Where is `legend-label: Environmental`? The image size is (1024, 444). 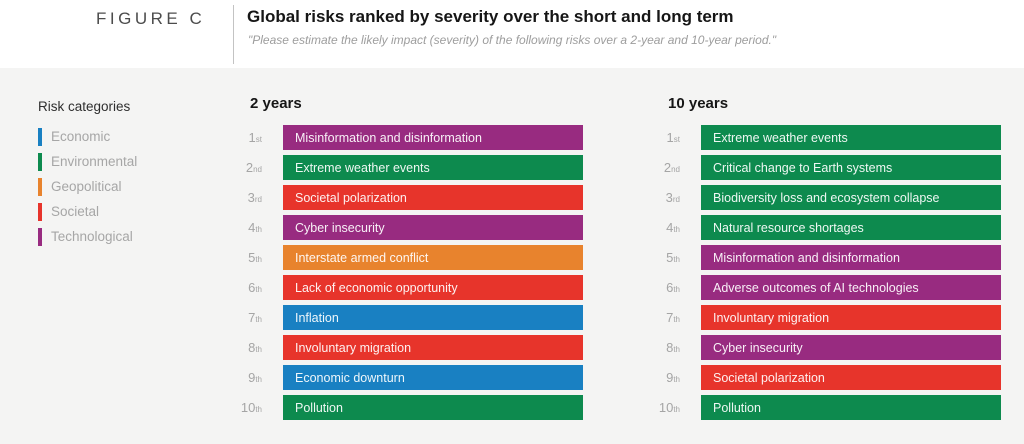
legend-label: Environmental is located at coordinates (94, 161).